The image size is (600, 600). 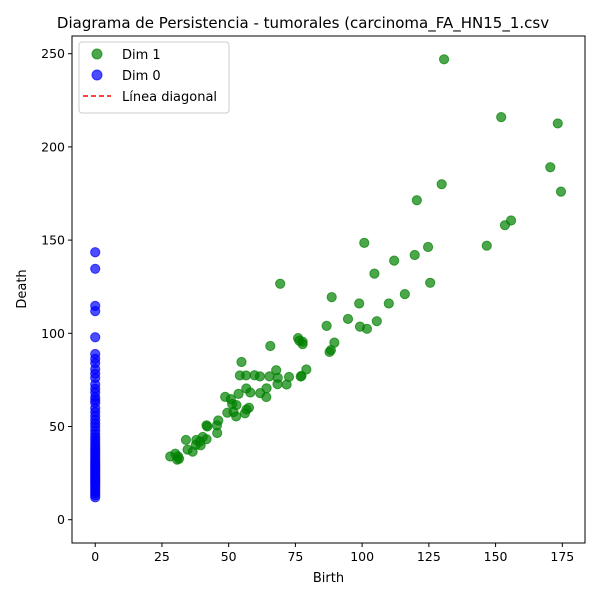 I want to click on y-tick-label: 150, so click(x=53, y=240).